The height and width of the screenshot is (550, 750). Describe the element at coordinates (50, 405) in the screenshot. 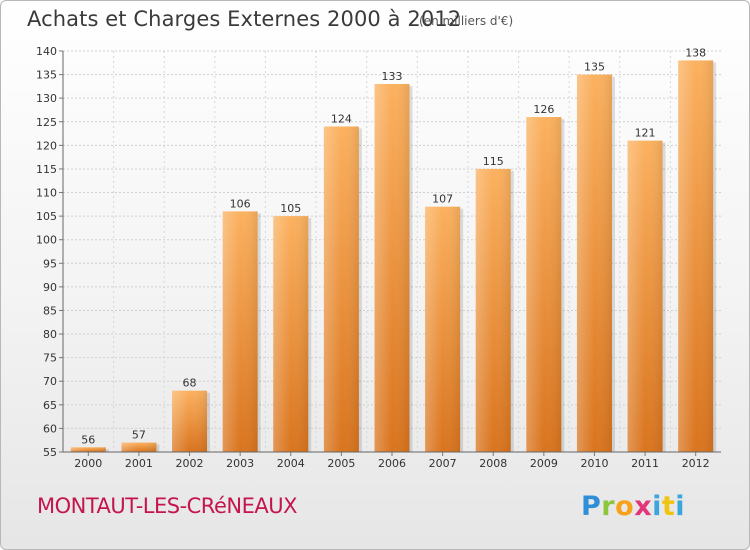

I see `y-tick-label: 65` at that location.